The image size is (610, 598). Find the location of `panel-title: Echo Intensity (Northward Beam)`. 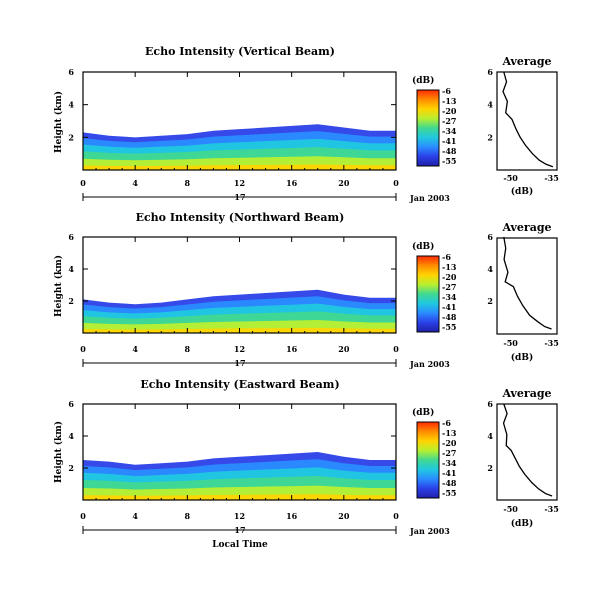

panel-title: Echo Intensity (Northward Beam) is located at coordinates (240, 217).